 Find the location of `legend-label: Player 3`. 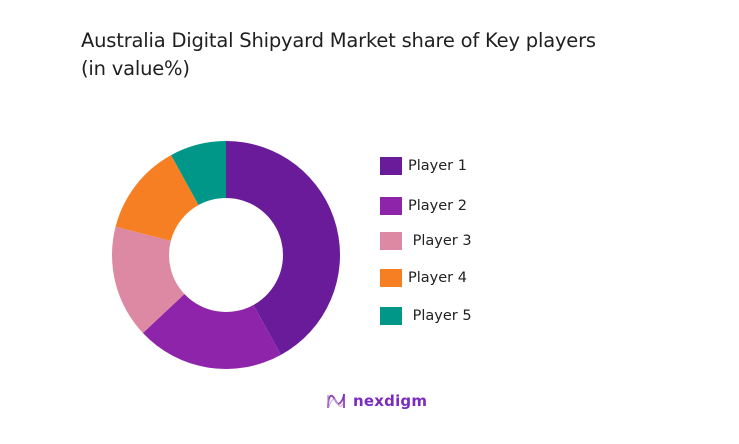

legend-label: Player 3 is located at coordinates (440, 241).